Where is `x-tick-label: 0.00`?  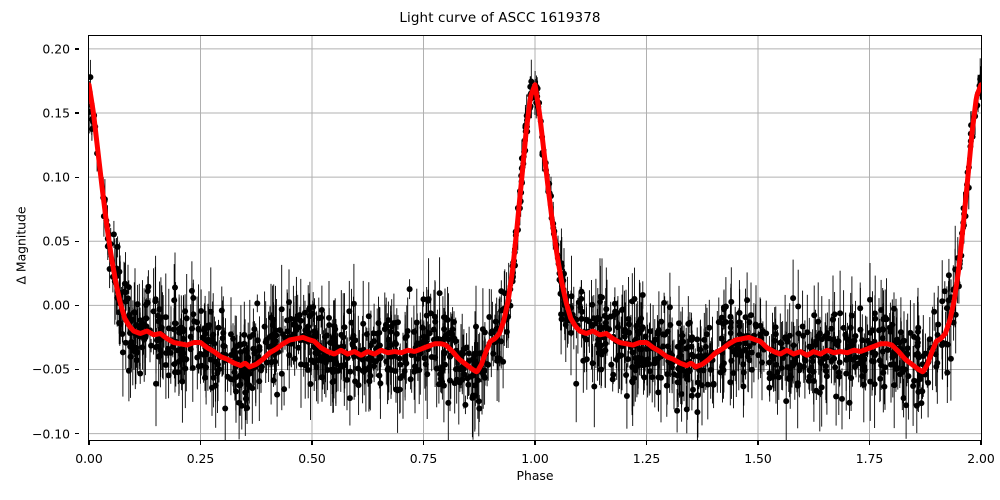
x-tick-label: 0.00 is located at coordinates (89, 458).